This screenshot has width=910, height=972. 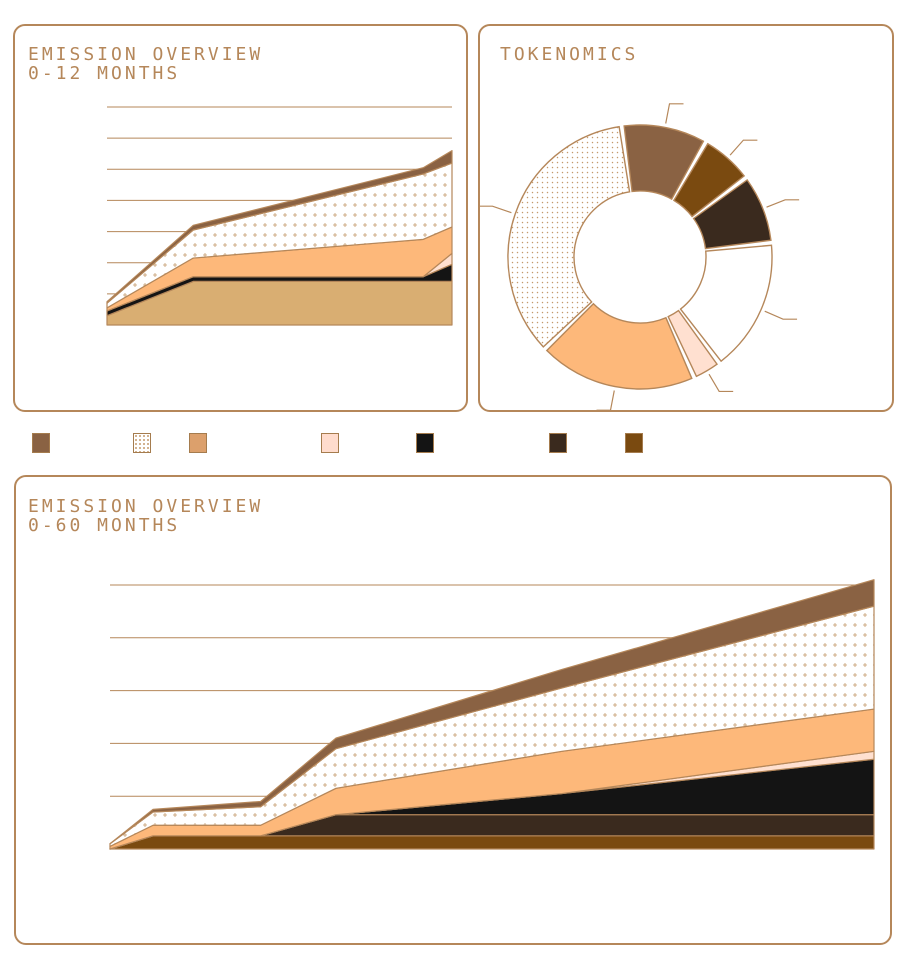 I want to click on tokenomics-title: TOKENOMICS, so click(x=569, y=54).